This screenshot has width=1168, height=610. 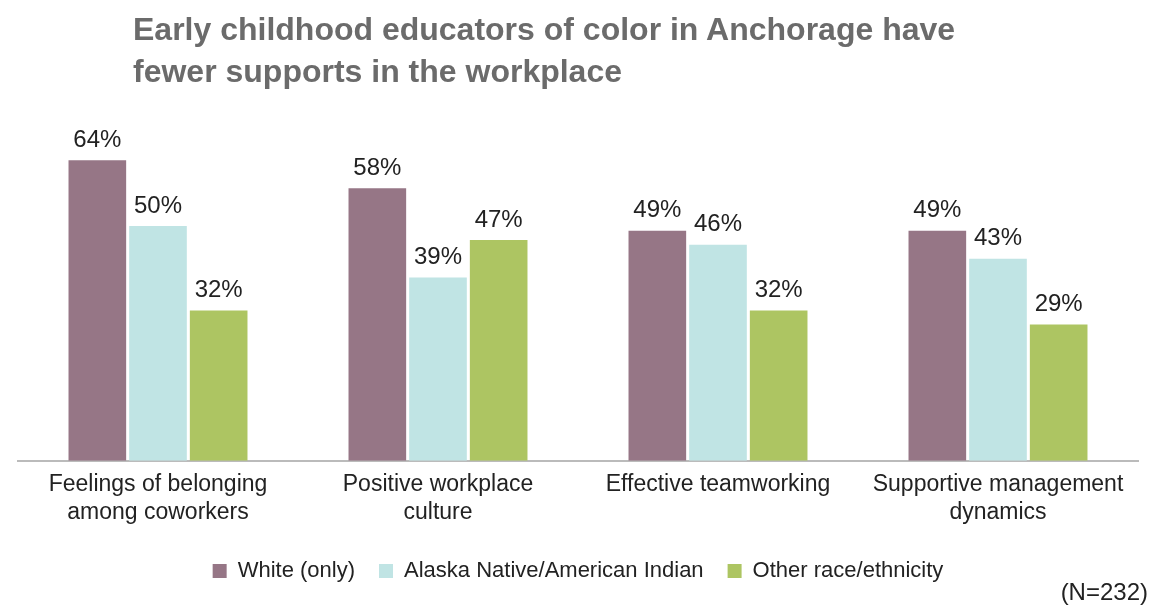 I want to click on x-tick-label: Supportive management dynamics, so click(x=998, y=496).